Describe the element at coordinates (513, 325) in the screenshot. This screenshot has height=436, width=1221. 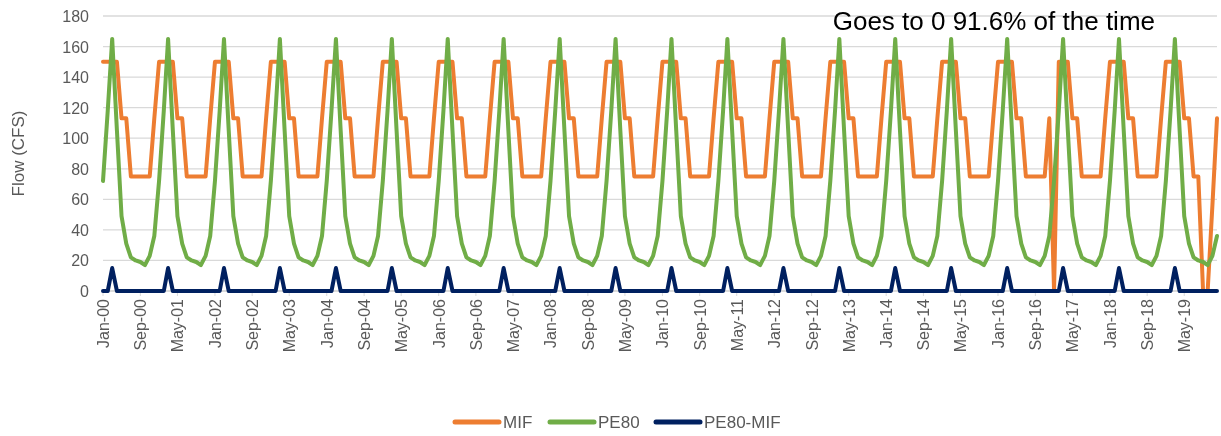
I see `x-tick-label: May-07` at that location.